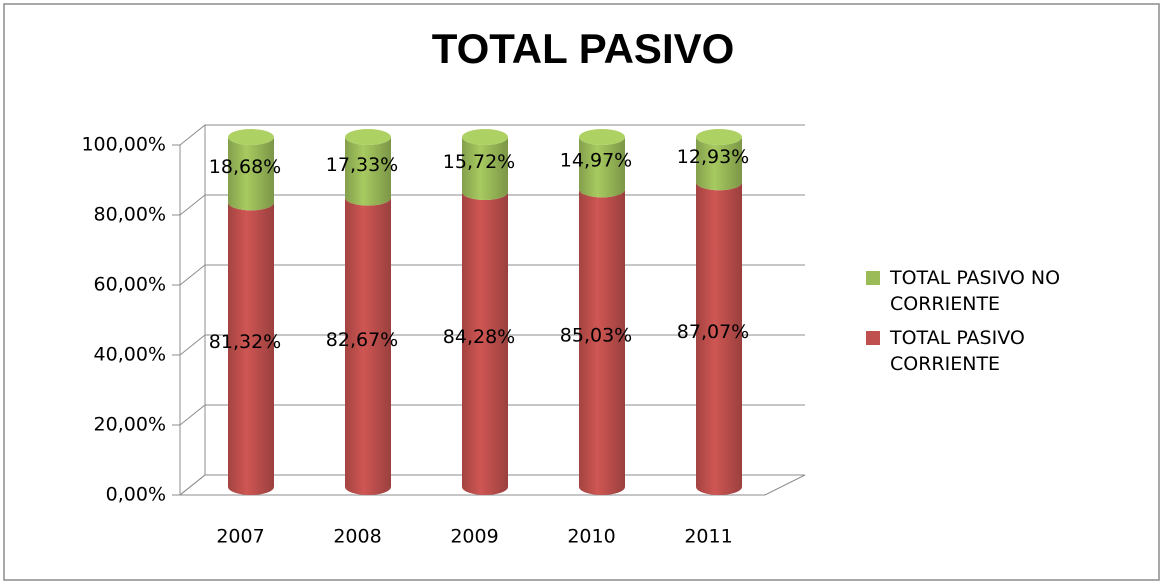 The width and height of the screenshot is (1164, 585). Describe the element at coordinates (130, 425) in the screenshot. I see `y-tick-label: 20,00%` at that location.